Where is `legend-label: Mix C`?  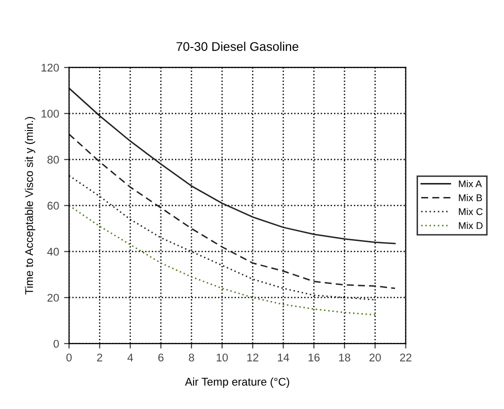 legend-label: Mix C is located at coordinates (470, 212).